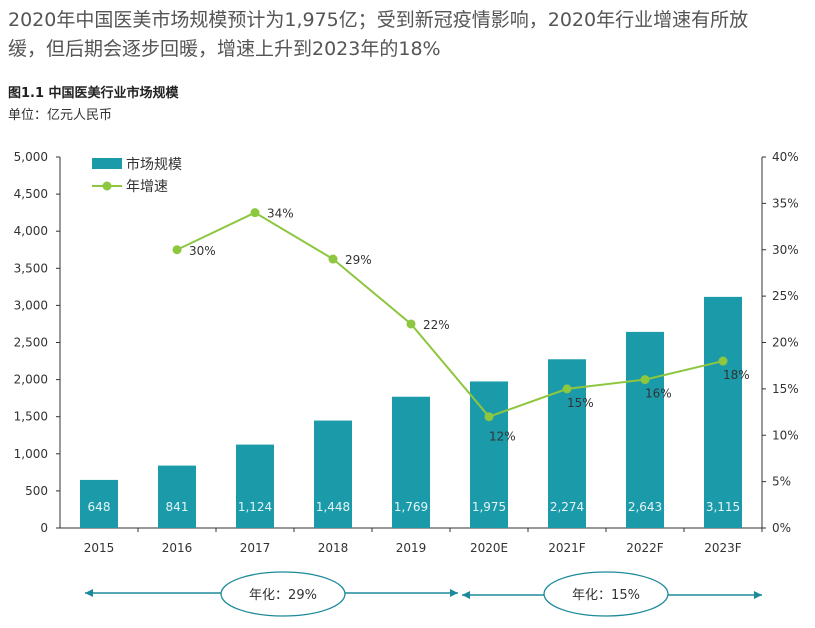 This screenshot has height=628, width=815. What do you see at coordinates (785, 296) in the screenshot?
I see `y2-tick-label: 25%` at bounding box center [785, 296].